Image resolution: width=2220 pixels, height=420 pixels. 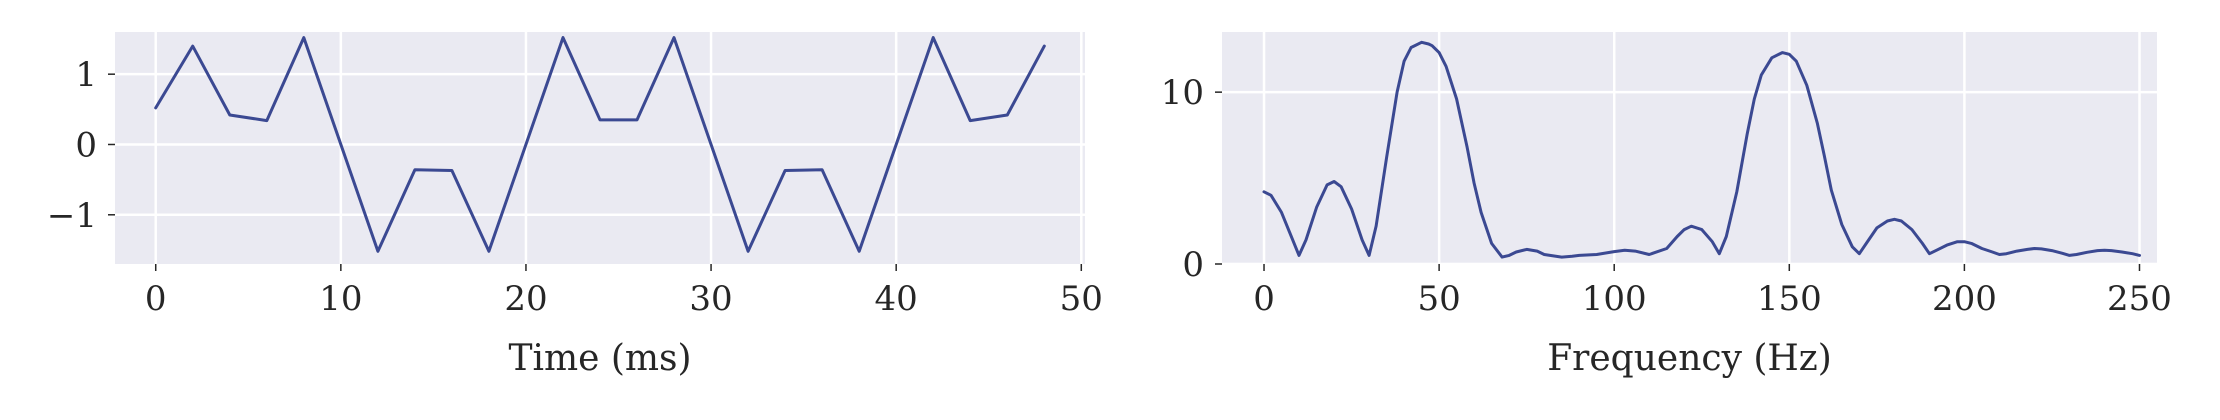 What do you see at coordinates (1081, 299) in the screenshot?
I see `time-tick-label: 50` at bounding box center [1081, 299].